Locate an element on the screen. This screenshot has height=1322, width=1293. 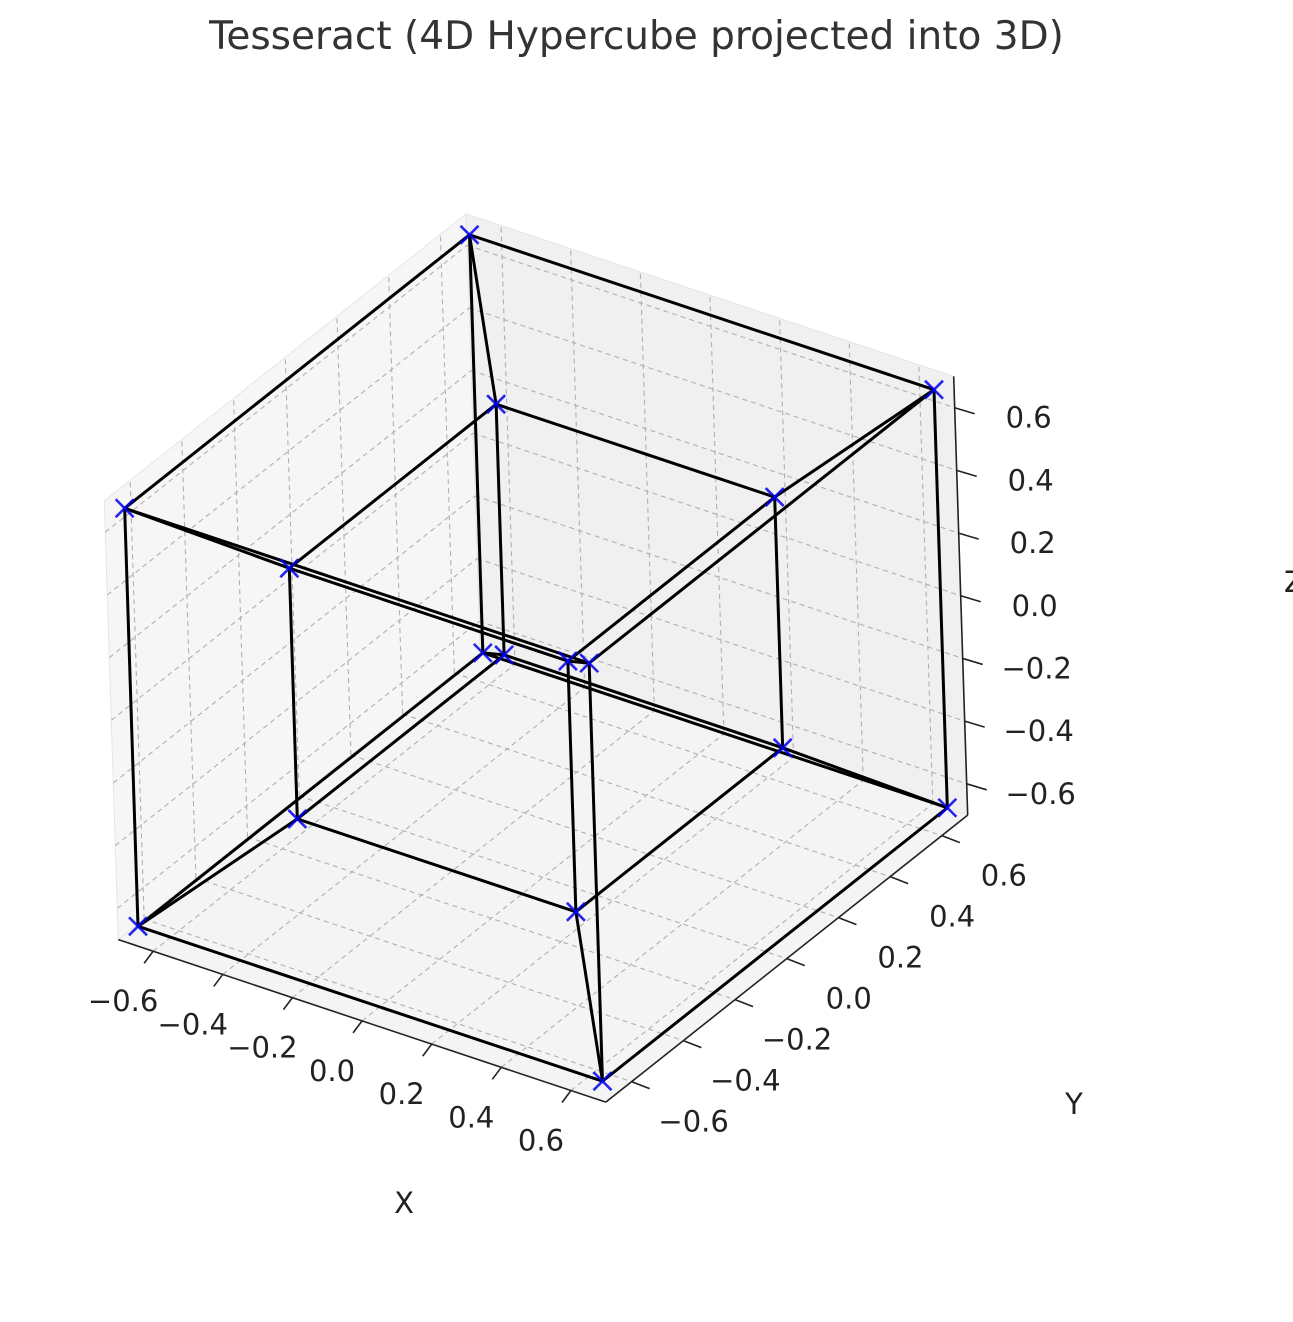
z-tick-label: −0.2 is located at coordinates (1036, 668).